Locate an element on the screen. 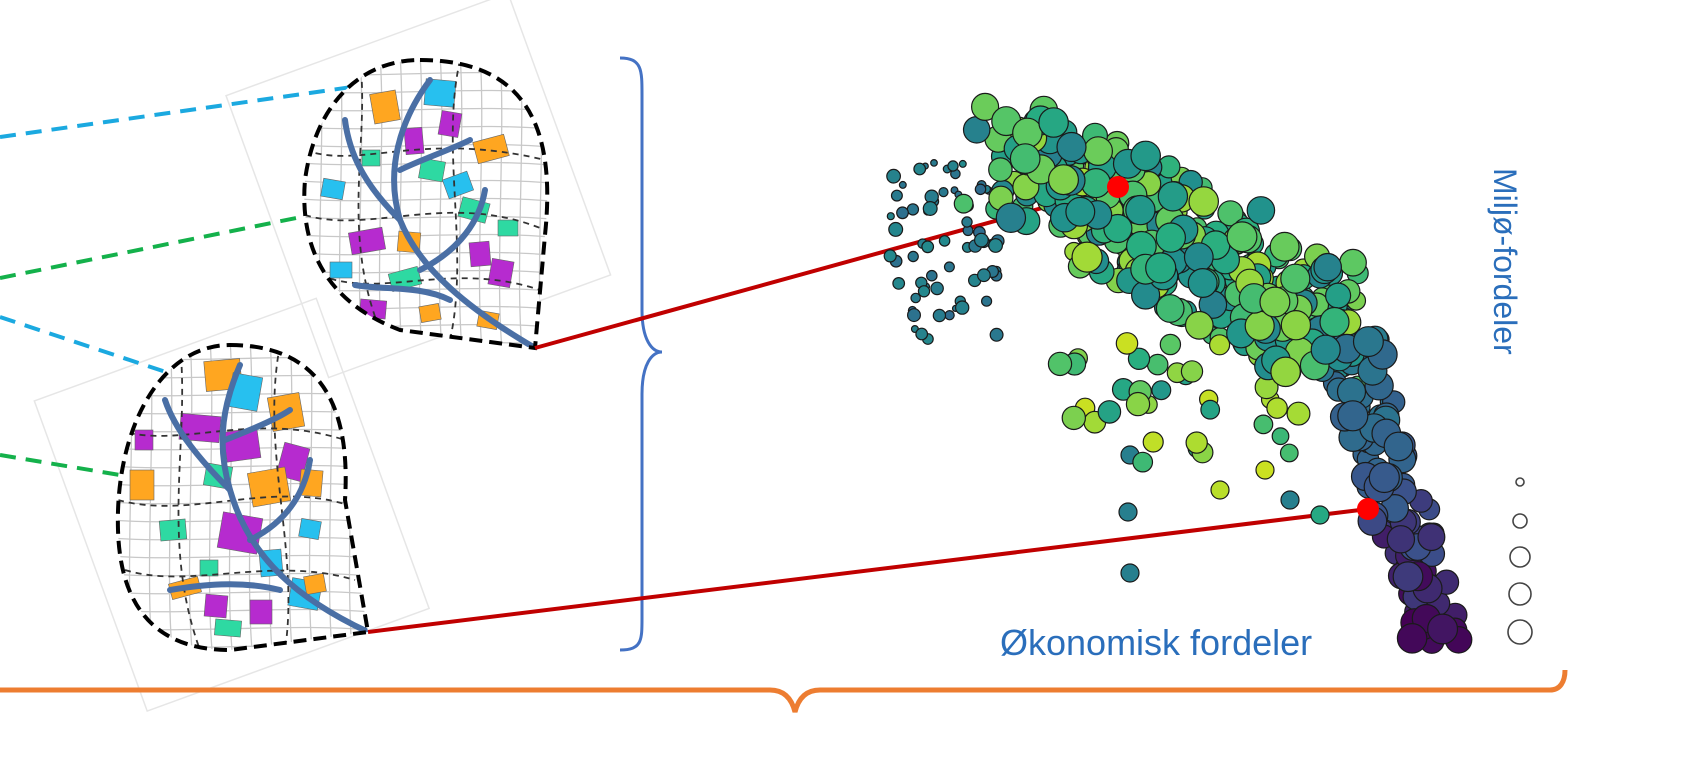  x-axis-label: Økonomisk fordeler is located at coordinates (1156, 642).